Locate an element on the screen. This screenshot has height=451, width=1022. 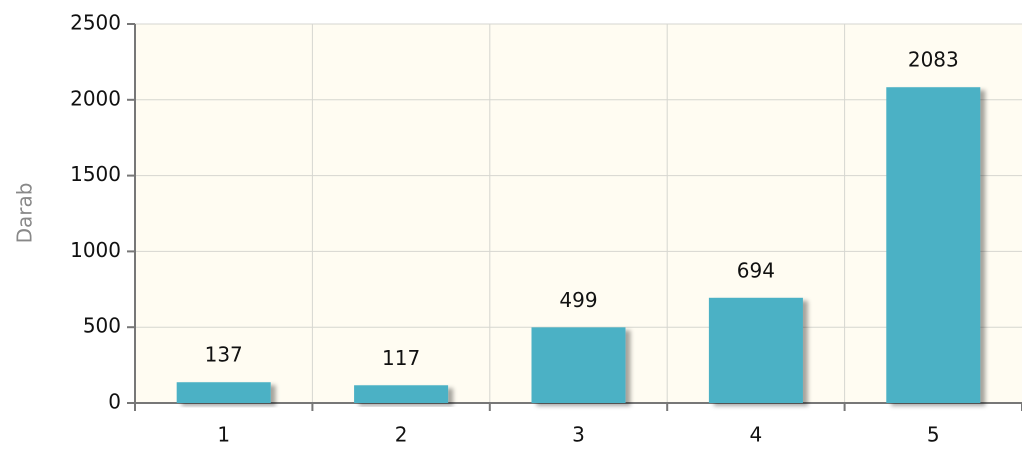
data-label: 137 is located at coordinates (224, 355).